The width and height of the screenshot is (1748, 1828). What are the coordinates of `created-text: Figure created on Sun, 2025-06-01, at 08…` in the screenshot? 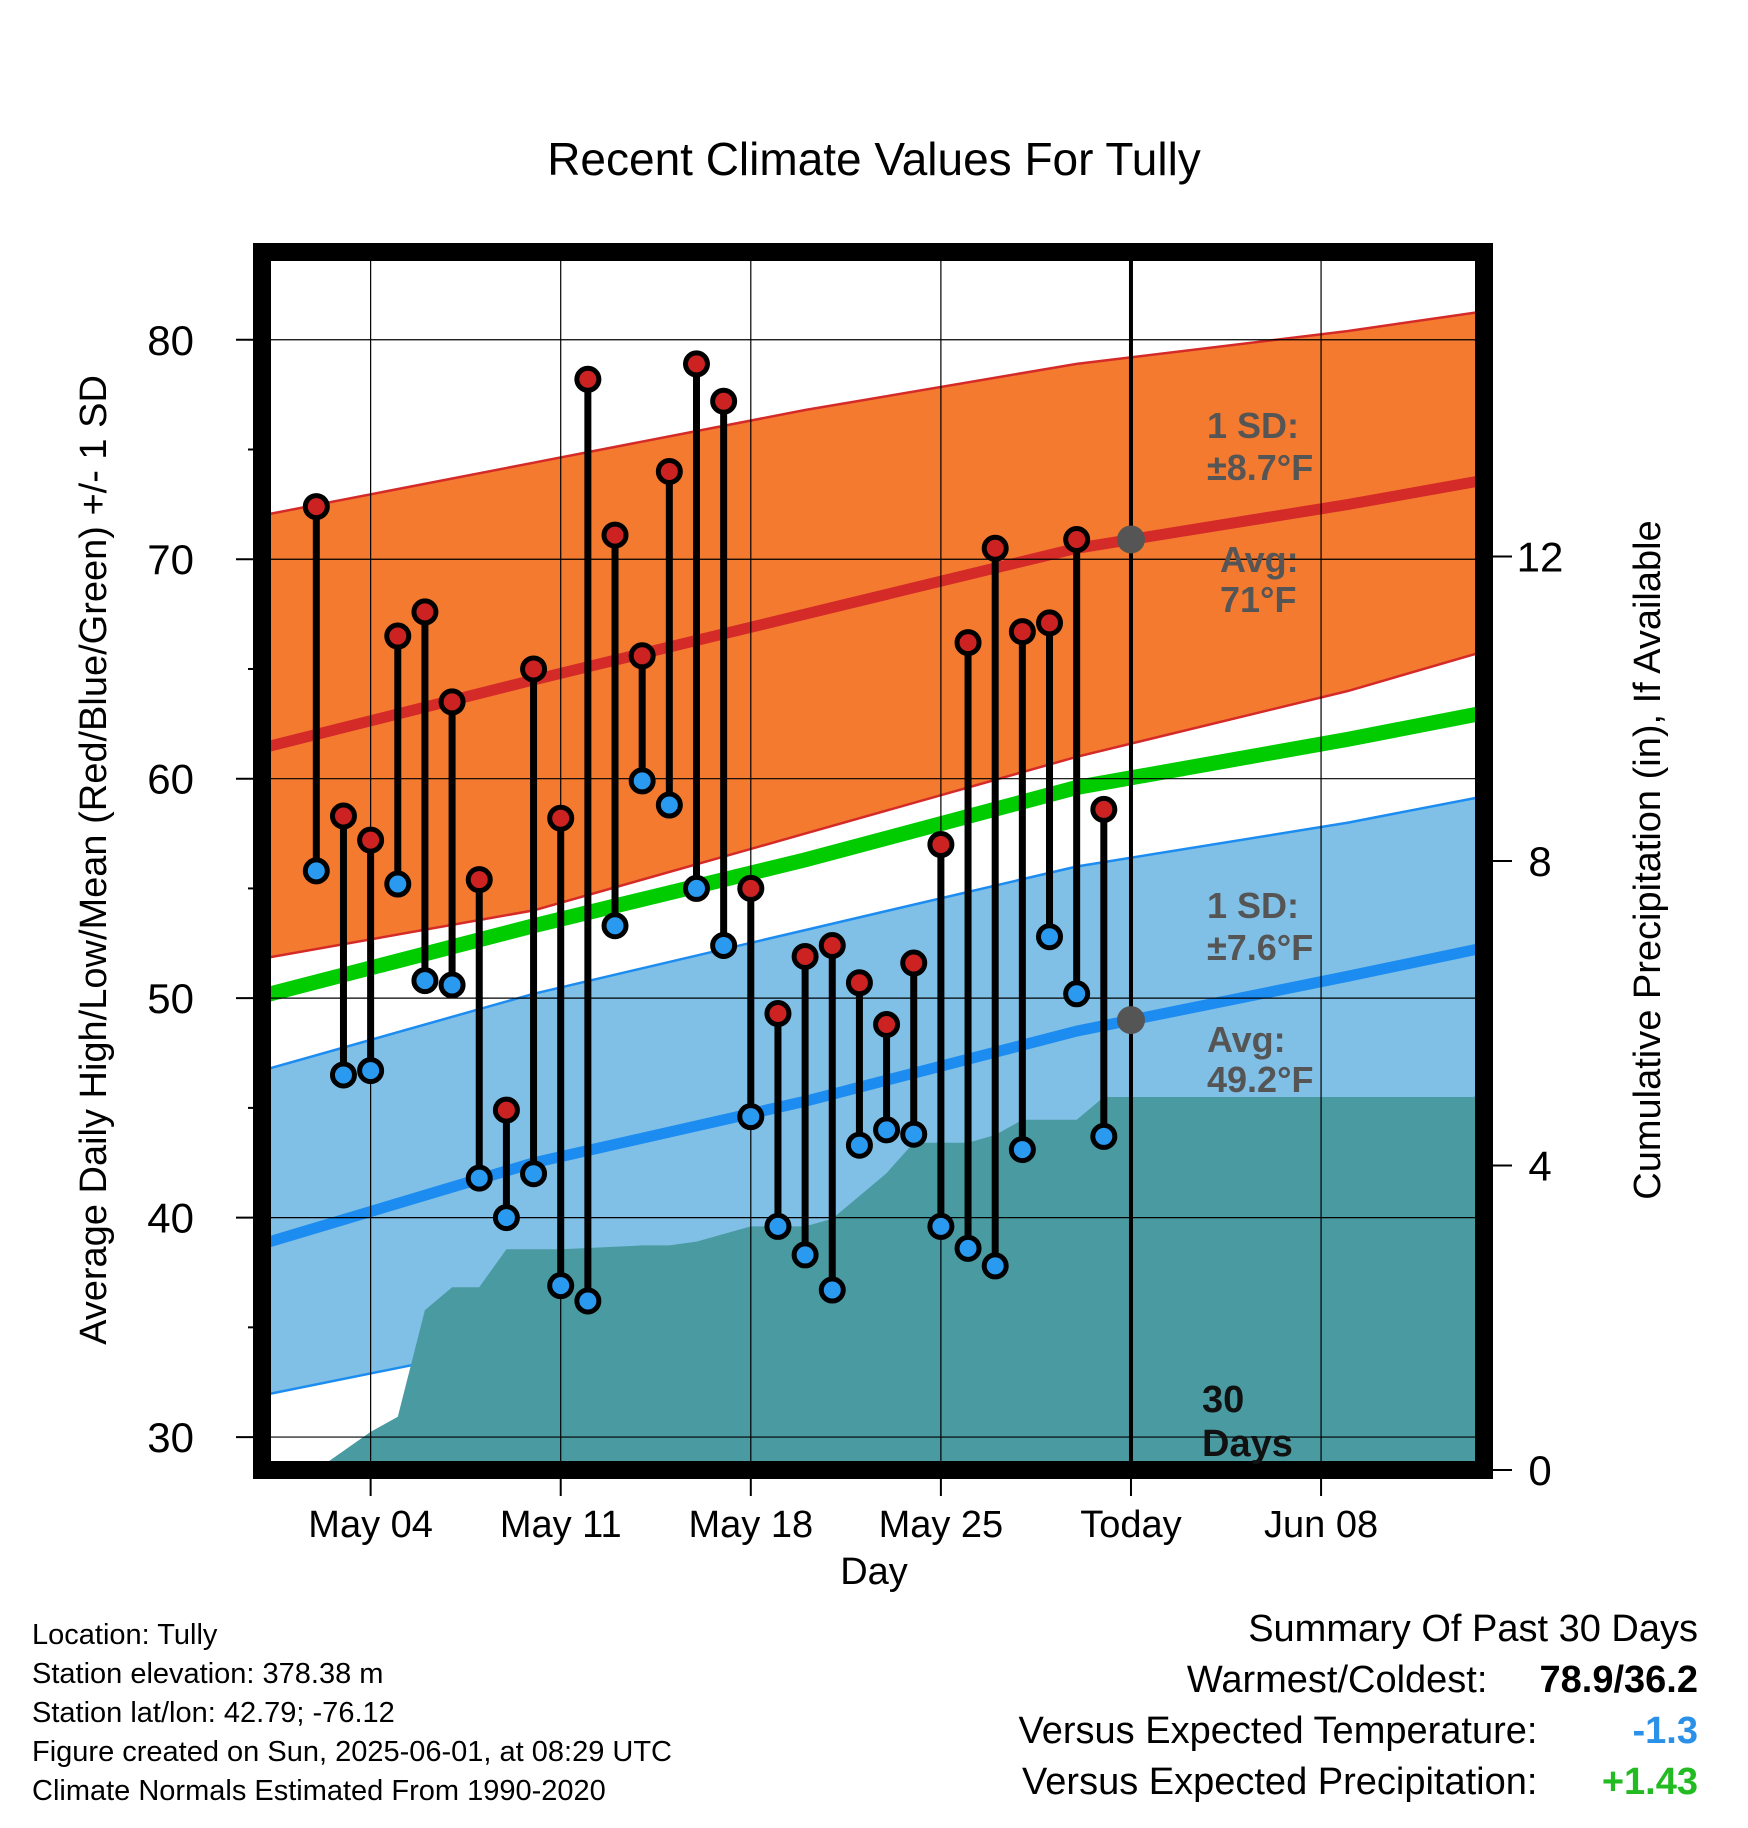 It's located at (352, 1752).